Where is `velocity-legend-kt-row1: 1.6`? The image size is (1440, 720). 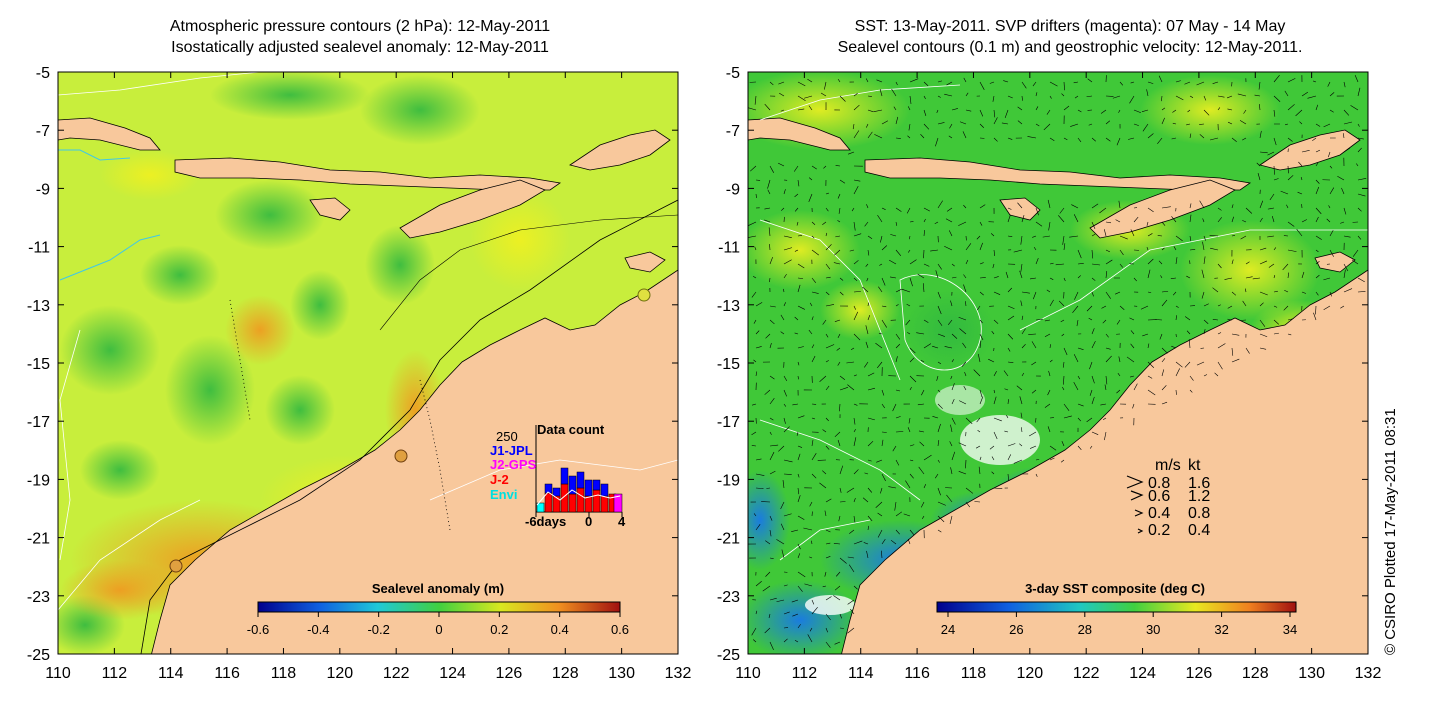
velocity-legend-kt-row1: 1.6 is located at coordinates (1199, 483).